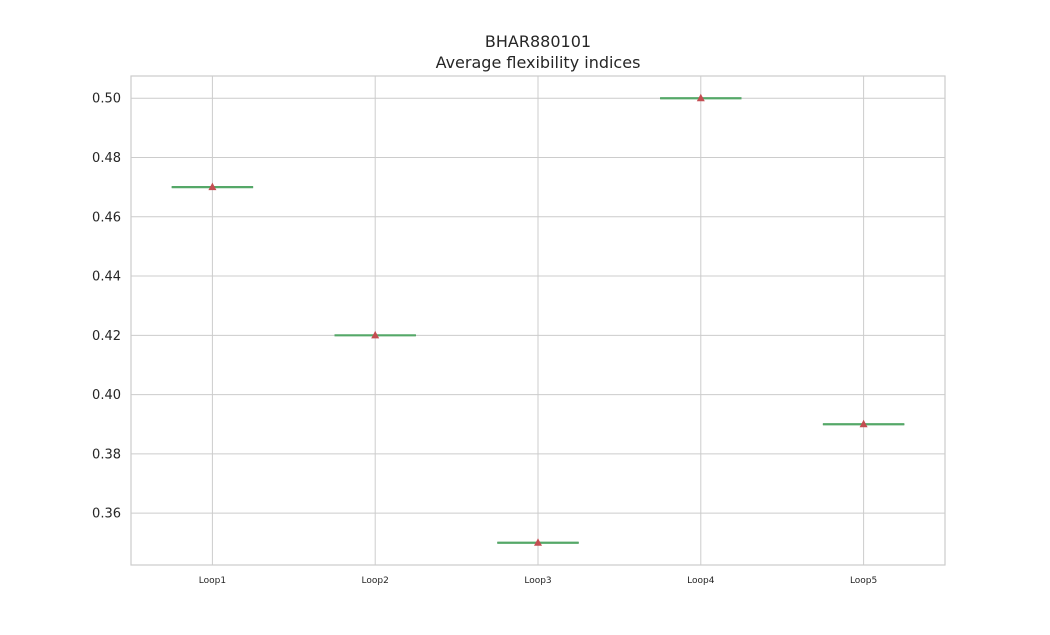 Image resolution: width=1050 pixels, height=635 pixels. What do you see at coordinates (106, 395) in the screenshot?
I see `y-tick-label: 0.40` at bounding box center [106, 395].